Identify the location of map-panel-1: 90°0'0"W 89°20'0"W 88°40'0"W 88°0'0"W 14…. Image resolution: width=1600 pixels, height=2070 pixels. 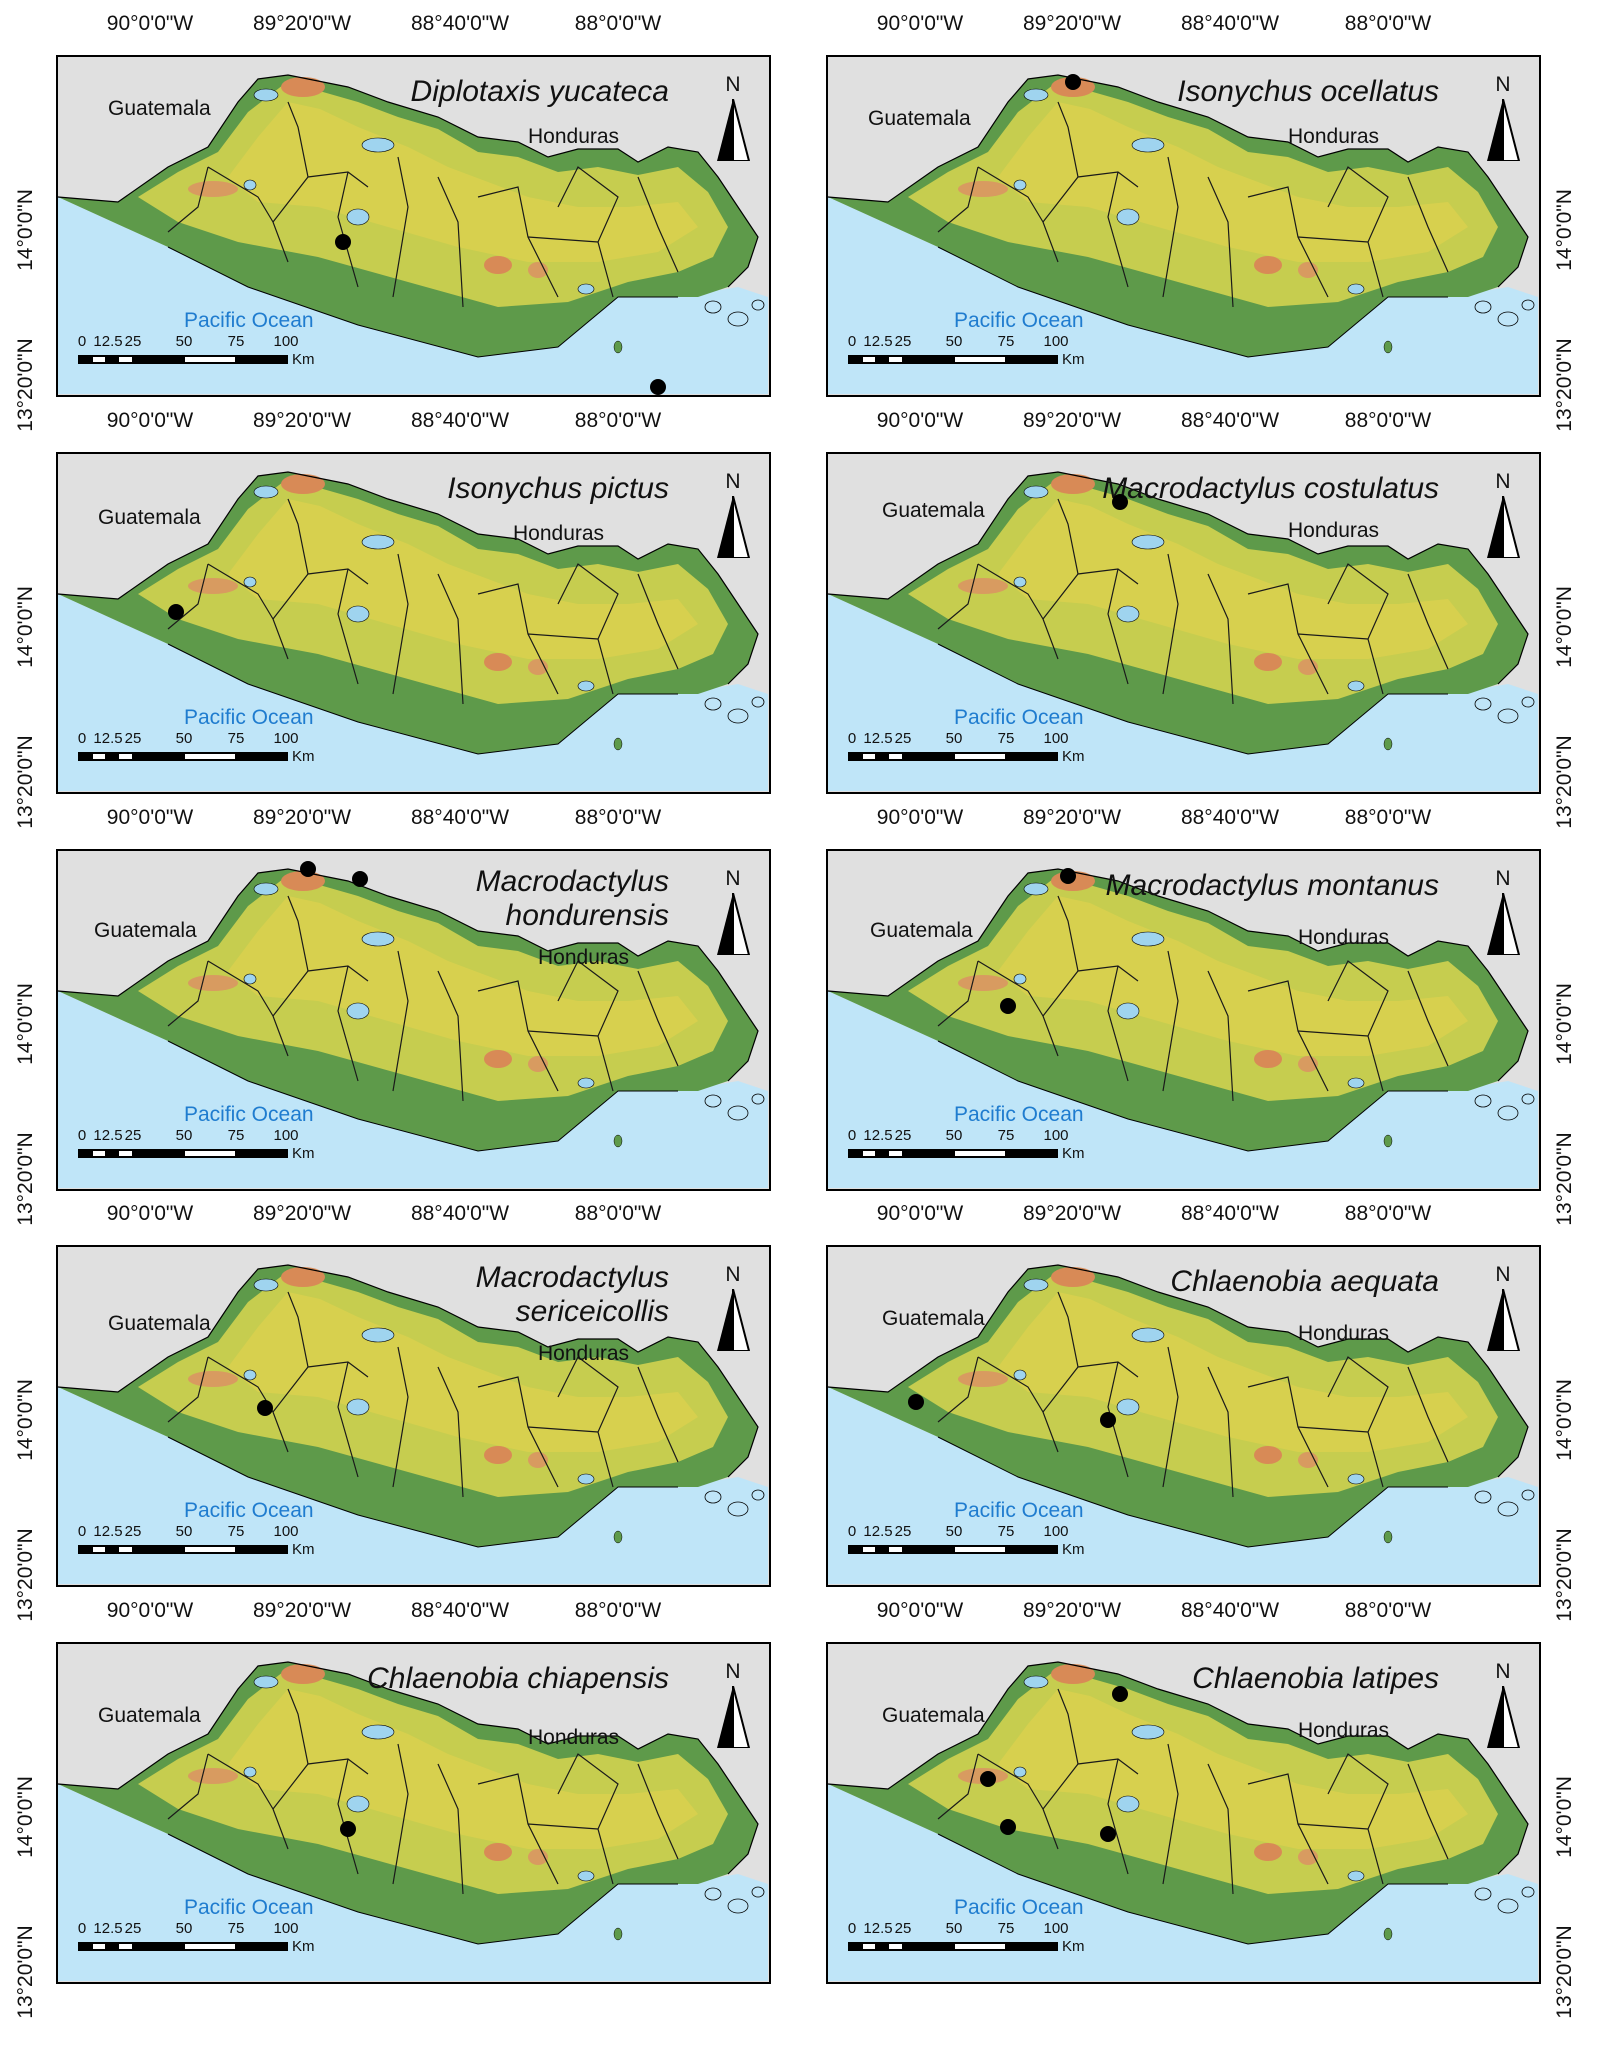
(400, 216).